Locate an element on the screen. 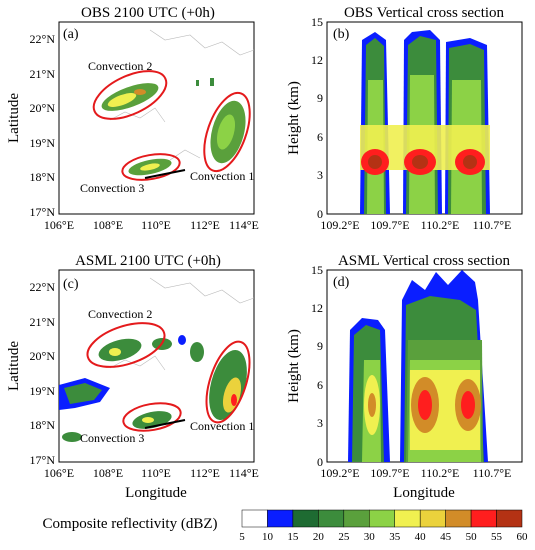  colorbar-tick: 20 is located at coordinates (319, 537).